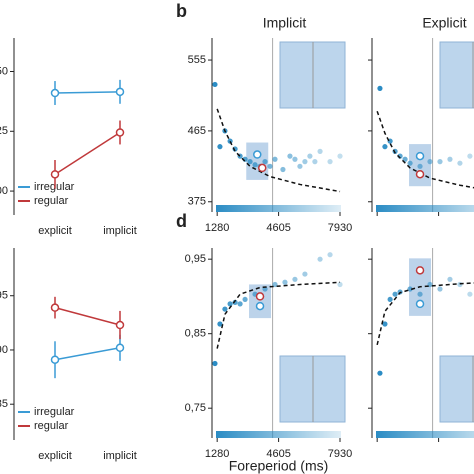  Describe the element at coordinates (197, 131) in the screenshot. I see `y-tick-label: 465` at that location.